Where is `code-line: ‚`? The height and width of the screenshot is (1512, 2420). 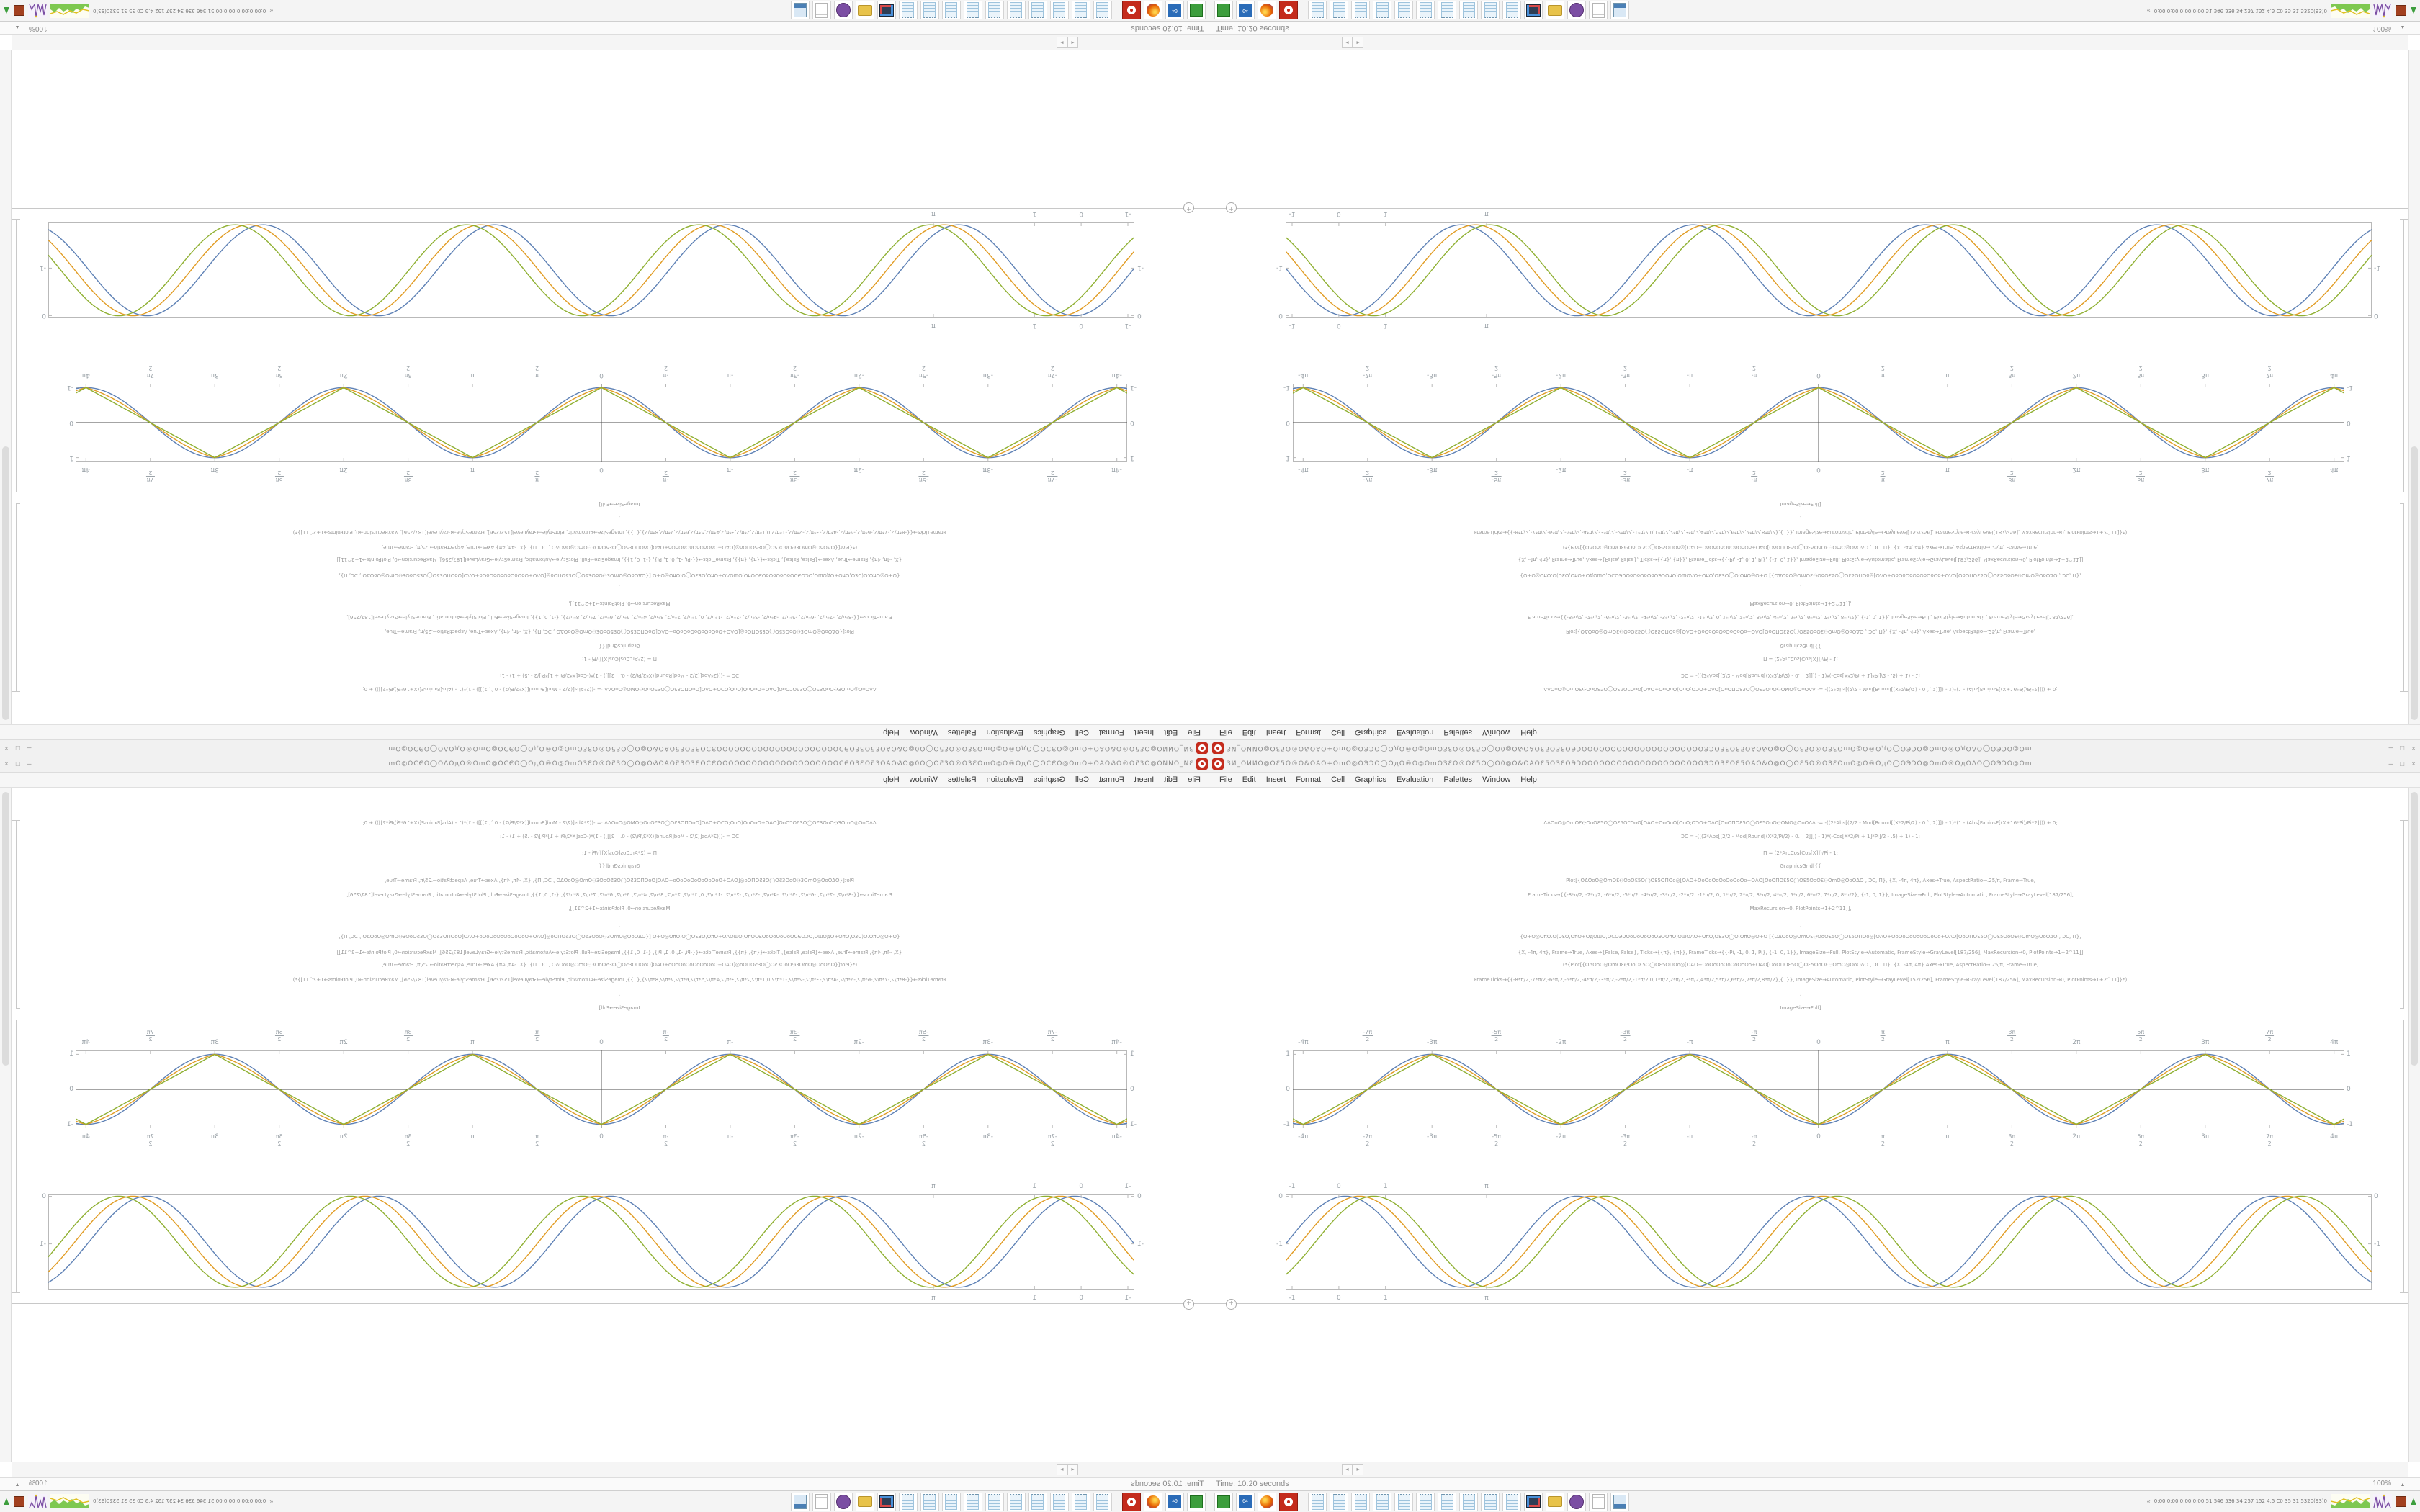 code-line: ‚ is located at coordinates (1801, 587).